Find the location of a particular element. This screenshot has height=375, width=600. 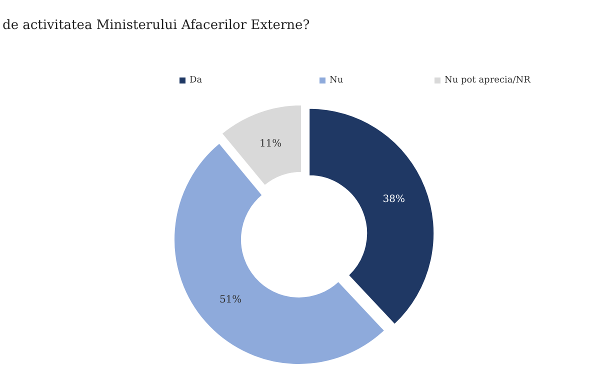

data-label: 38% is located at coordinates (394, 200).